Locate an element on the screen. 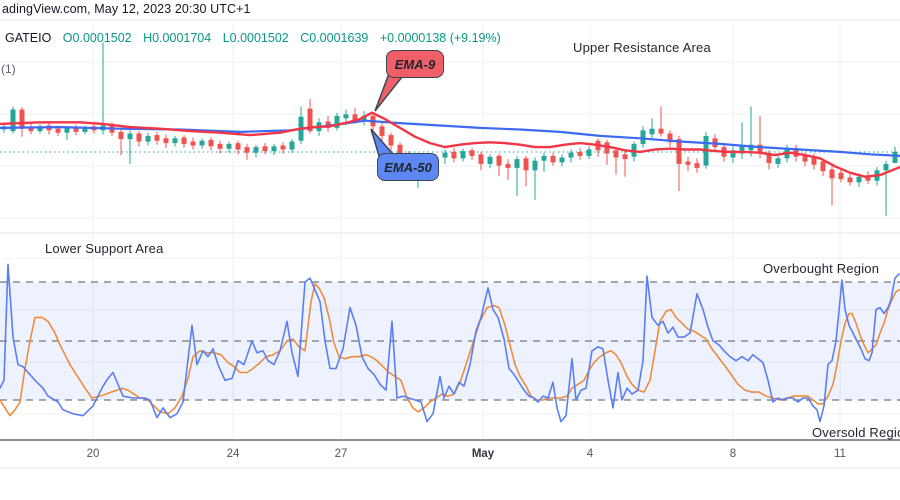 This screenshot has width=900, height=500. annotation-oversold-region: Oversold Region is located at coordinates (856, 432).